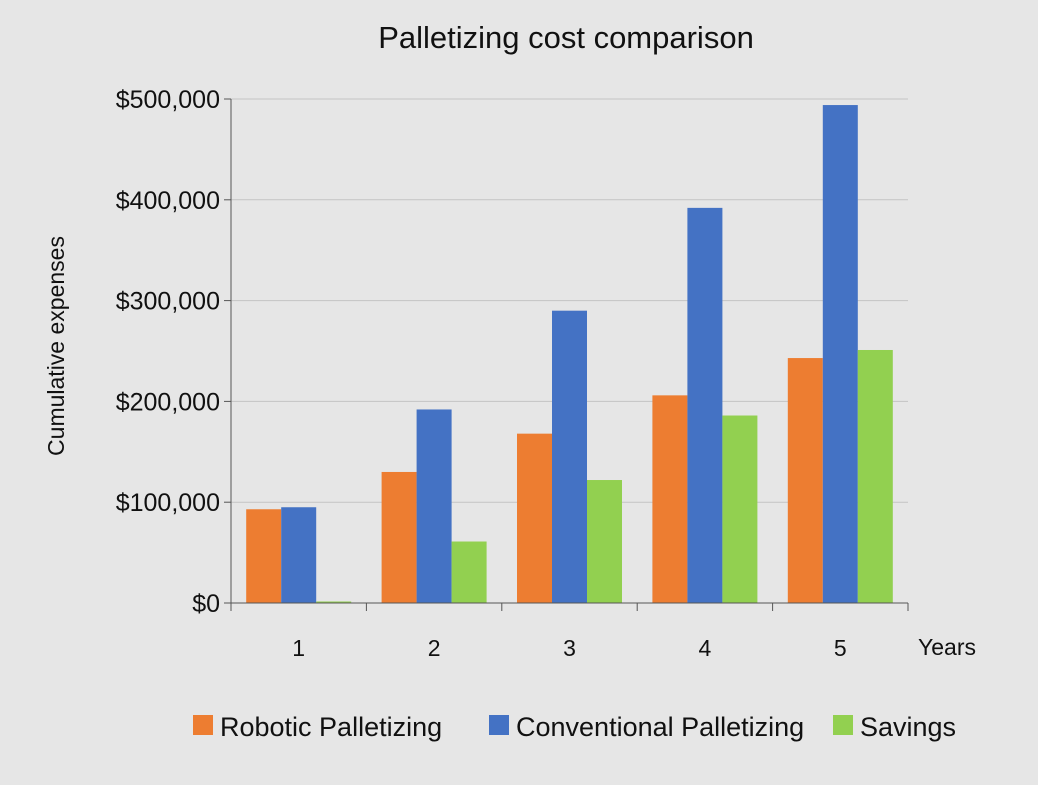 This screenshot has height=785, width=1038. What do you see at coordinates (168, 402) in the screenshot?
I see `y-tick-label: $200,000` at bounding box center [168, 402].